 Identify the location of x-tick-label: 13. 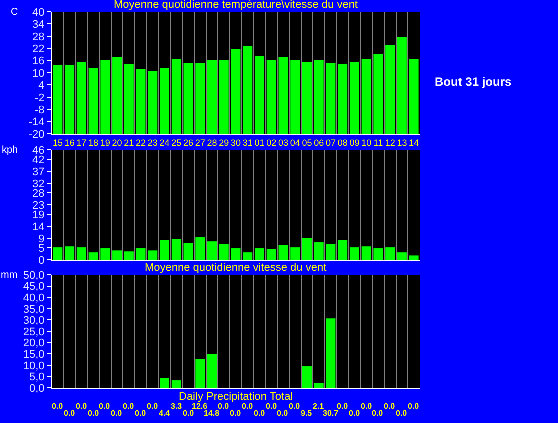
(402, 143).